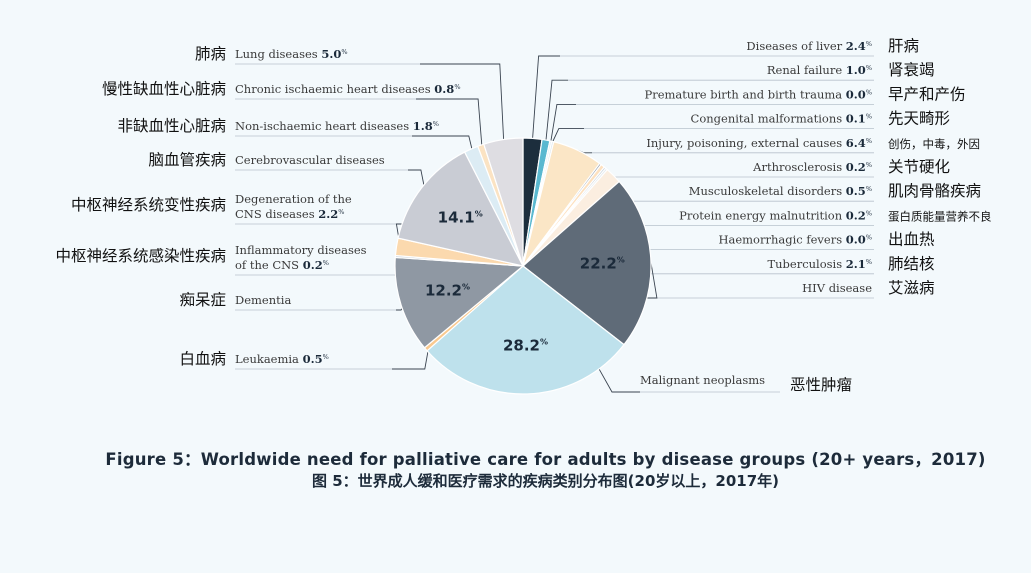  What do you see at coordinates (911, 288) in the screenshot?
I see `right-label-zh-hiv-disease: 艾滋病` at bounding box center [911, 288].